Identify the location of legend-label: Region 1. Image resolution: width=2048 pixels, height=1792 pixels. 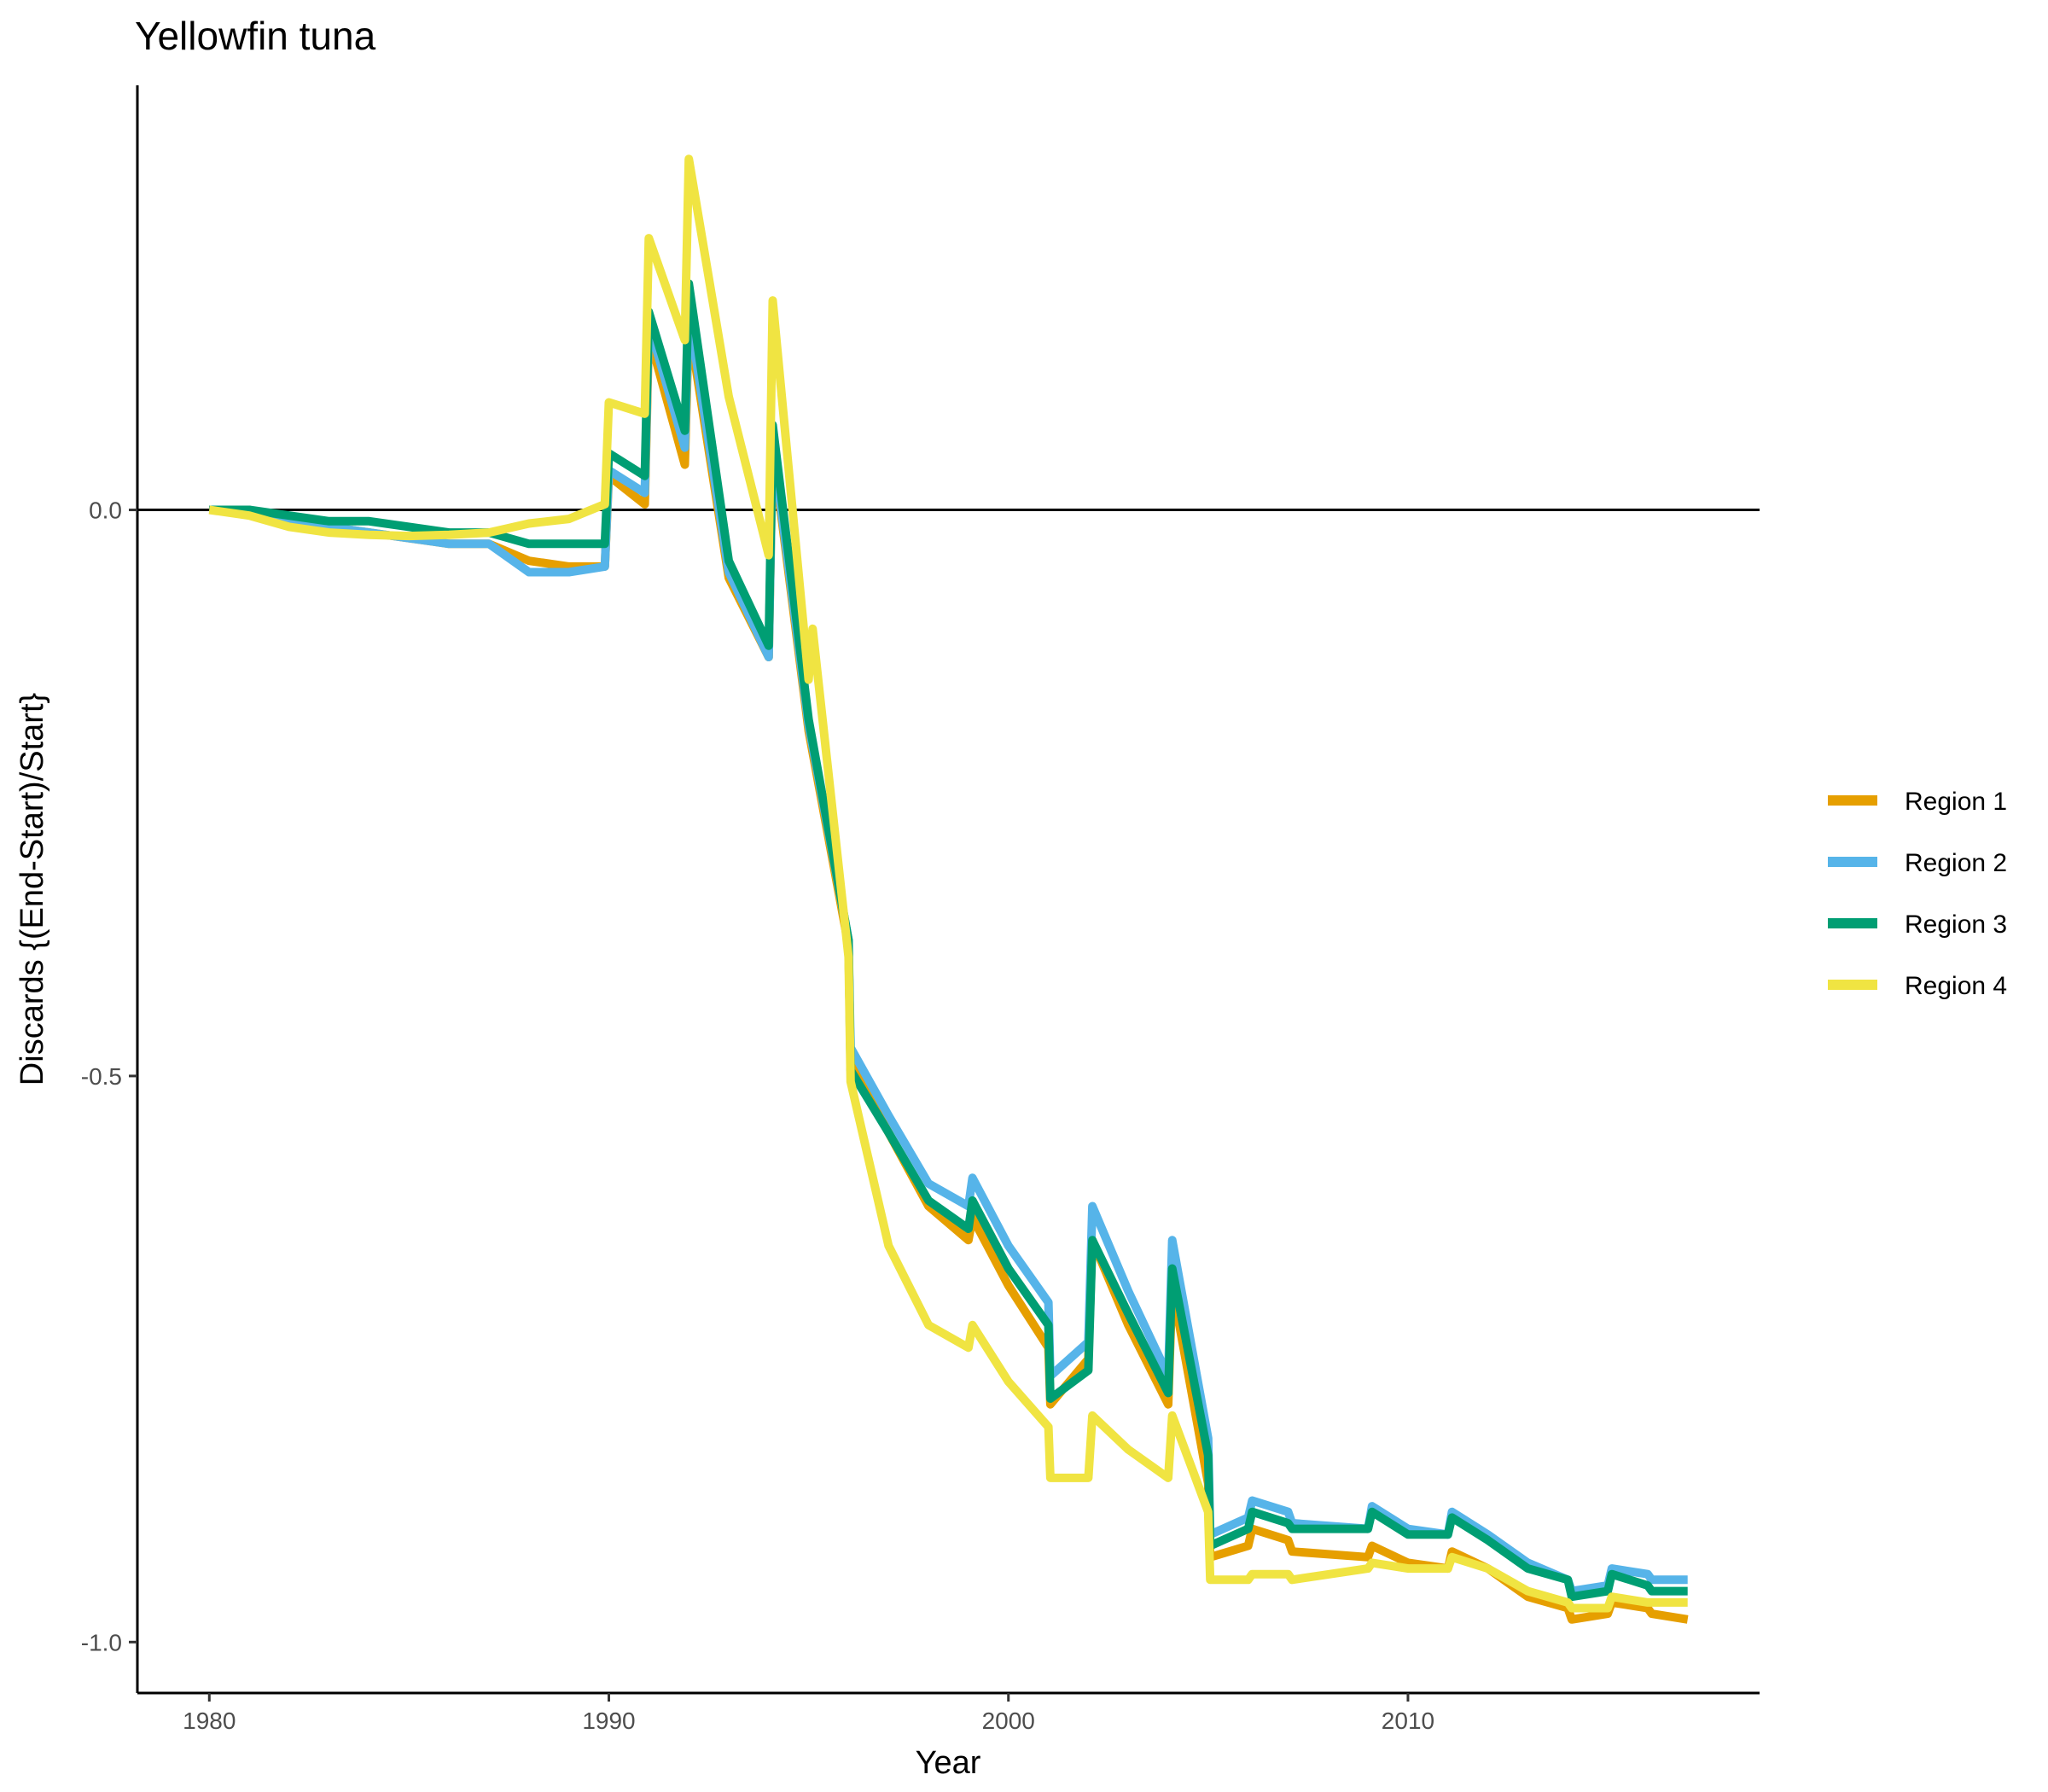
(1956, 802).